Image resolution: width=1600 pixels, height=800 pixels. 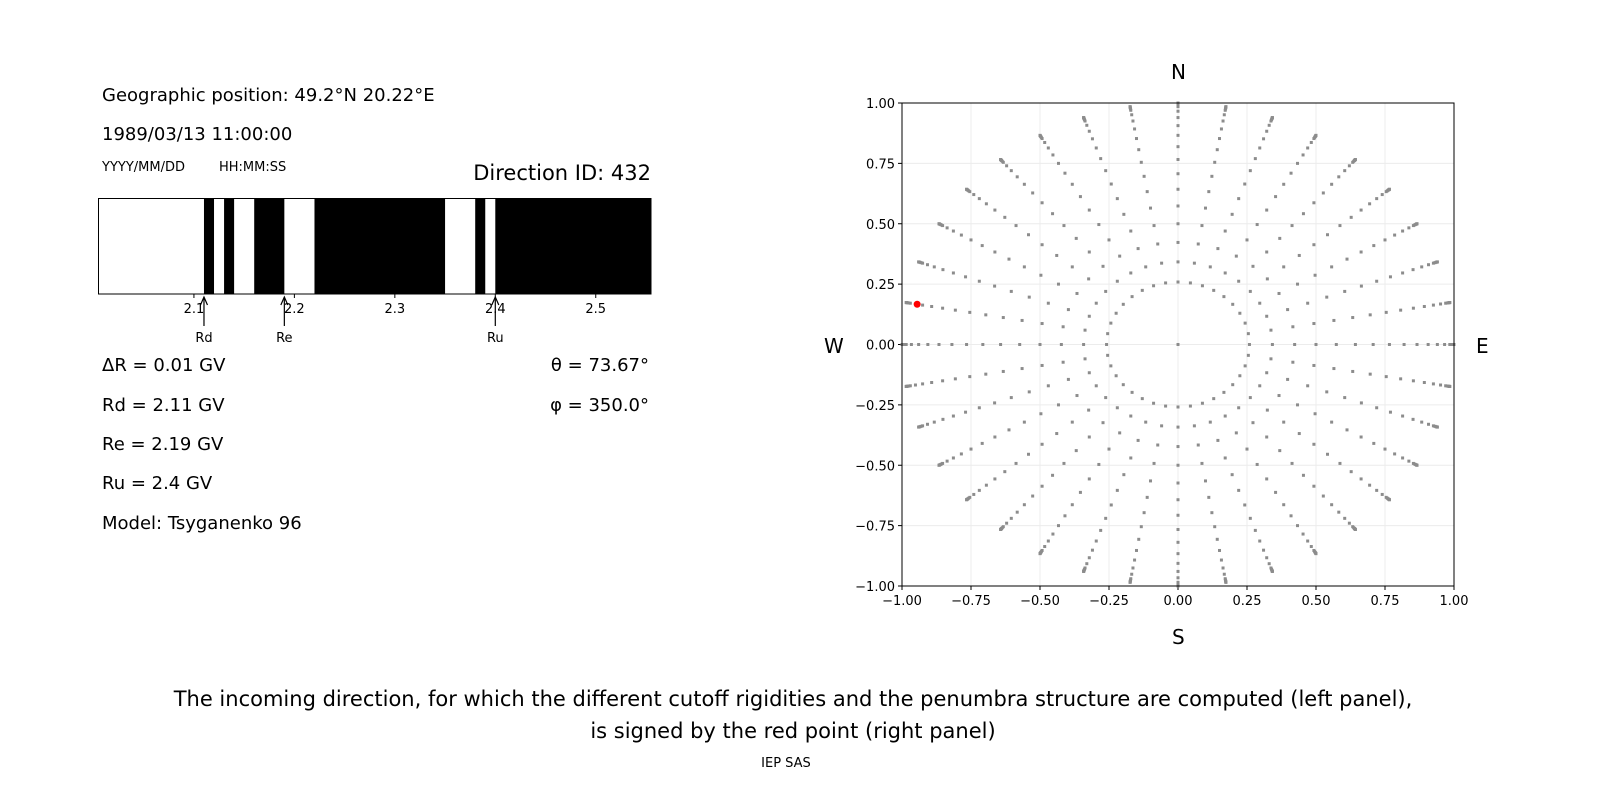 What do you see at coordinates (786, 763) in the screenshot?
I see `credit: IEP SAS` at bounding box center [786, 763].